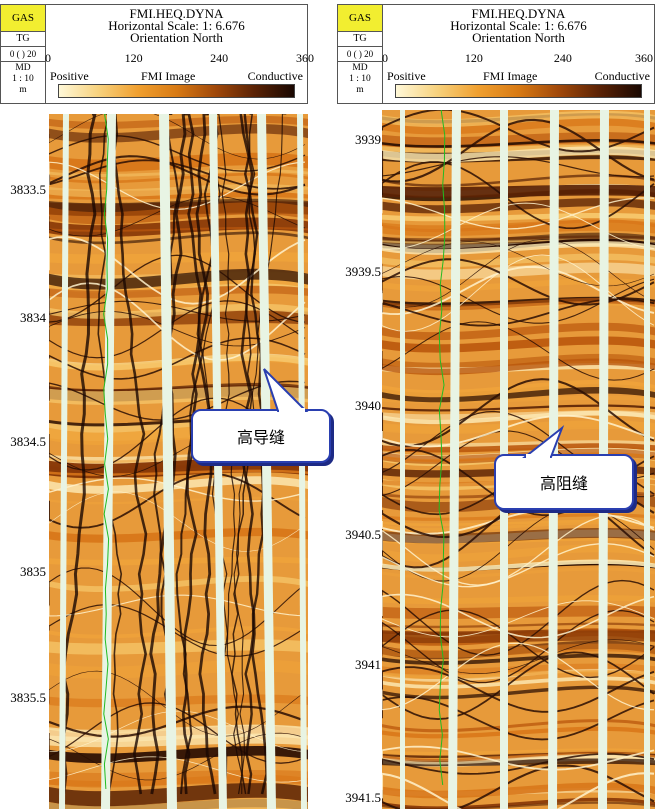 The image size is (655, 809). Describe the element at coordinates (363, 534) in the screenshot. I see `depth-label: 3940.5` at that location.